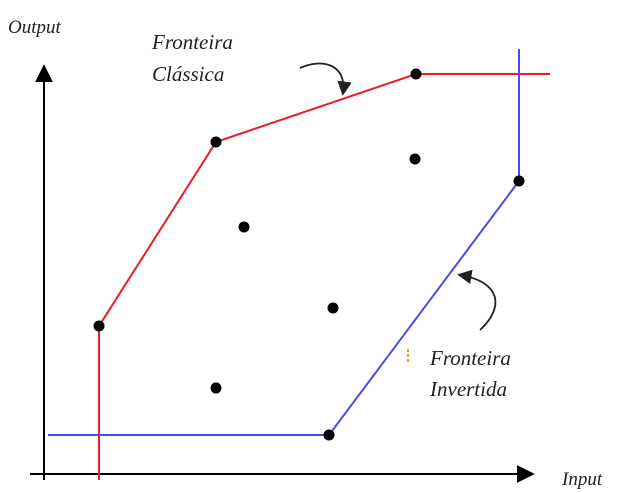 This screenshot has width=620, height=493. What do you see at coordinates (192, 42) in the screenshot?
I see `classic-frontier-label-line1: Fronteira` at bounding box center [192, 42].